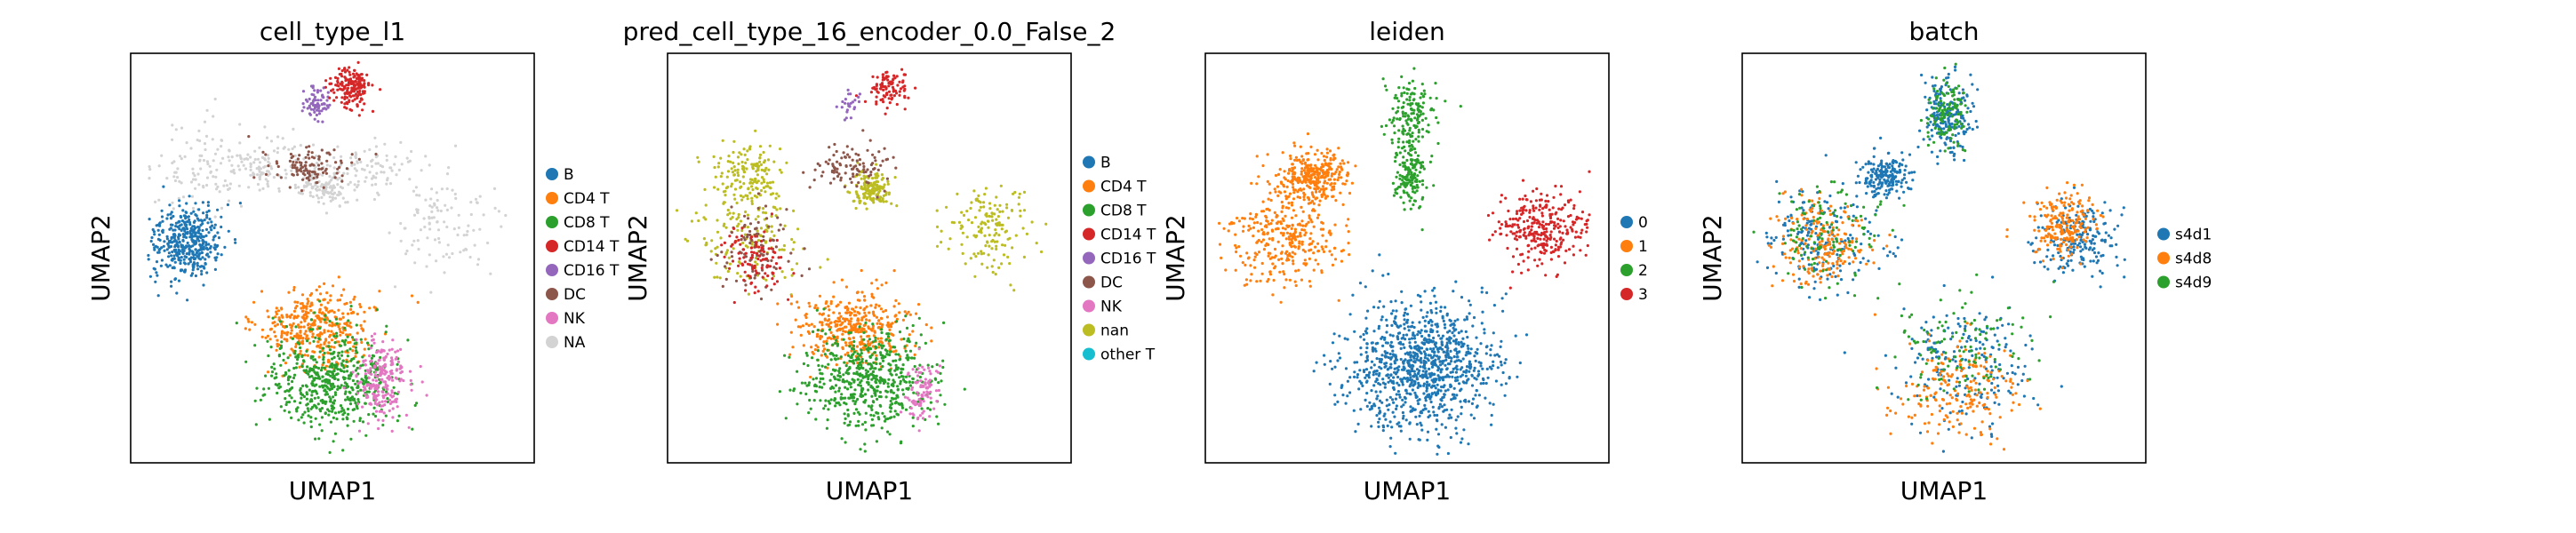 The height and width of the screenshot is (533, 2576). I want to click on legend-label: CD8 T, so click(1123, 211).